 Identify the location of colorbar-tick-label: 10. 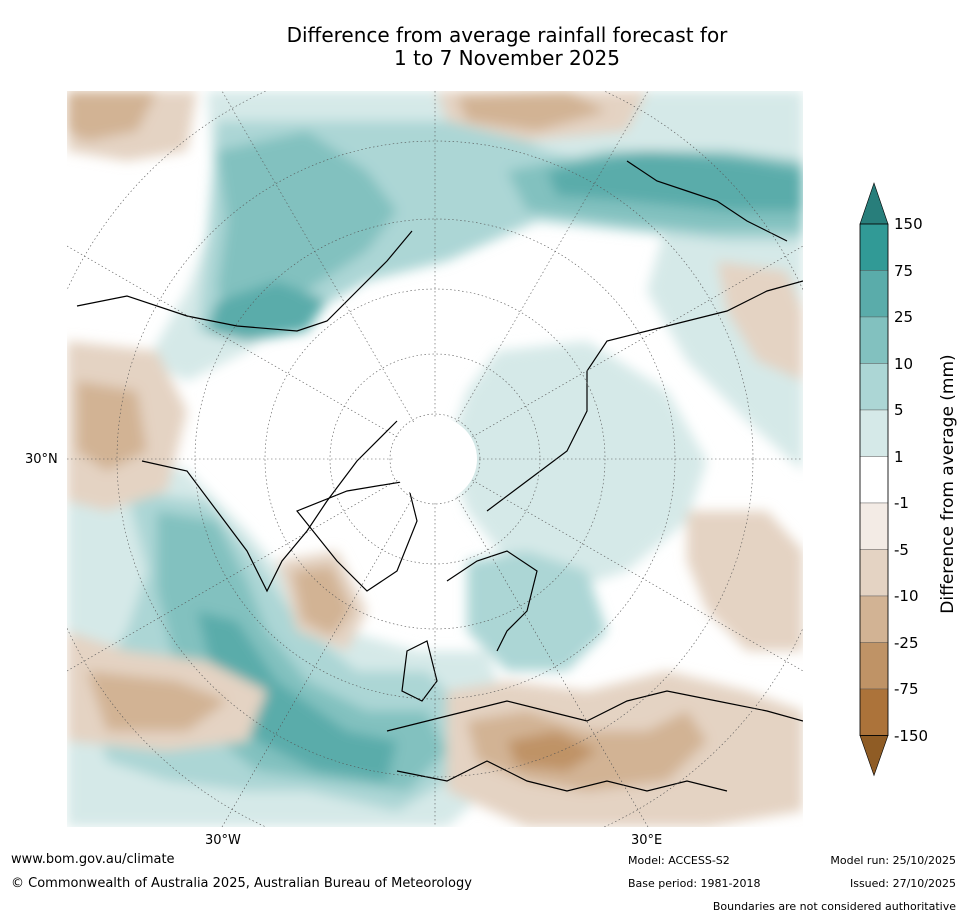
(904, 363).